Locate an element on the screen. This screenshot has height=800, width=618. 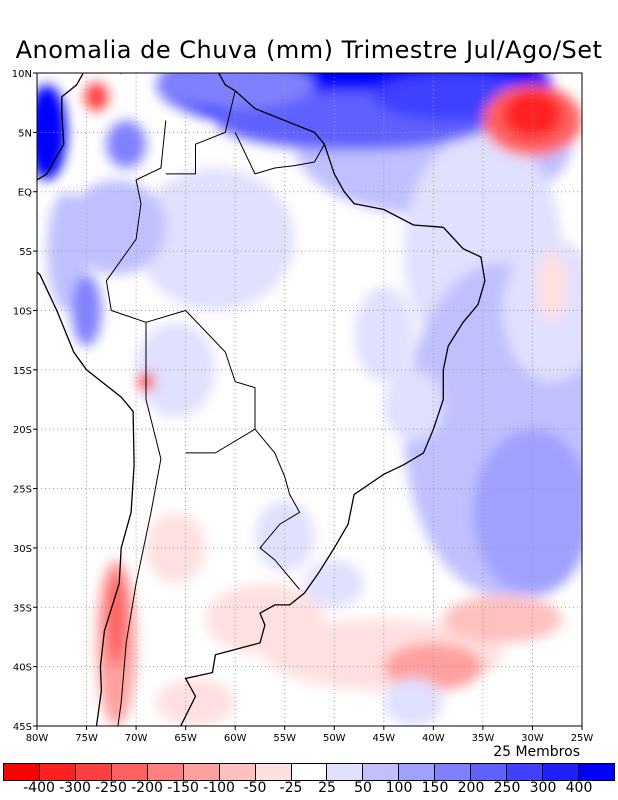
lat-label: 45S is located at coordinates (22, 727).